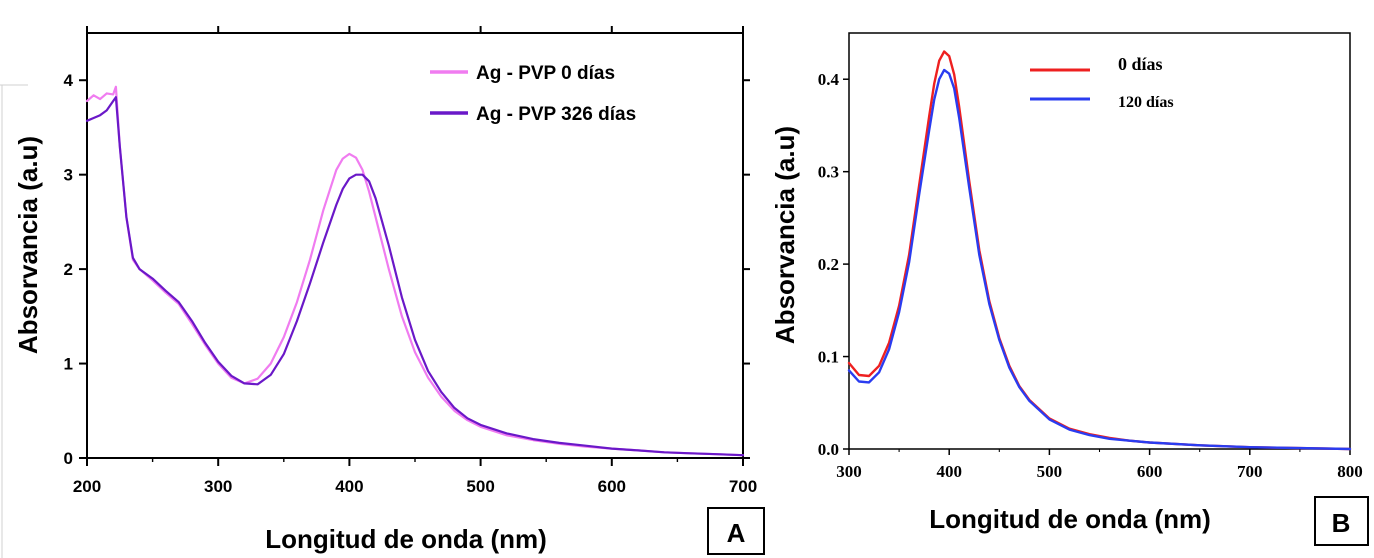 This screenshot has height=558, width=1374. Describe the element at coordinates (406, 539) in the screenshot. I see `panel-a-x-axis-label: Longitud de onda (nm)` at that location.